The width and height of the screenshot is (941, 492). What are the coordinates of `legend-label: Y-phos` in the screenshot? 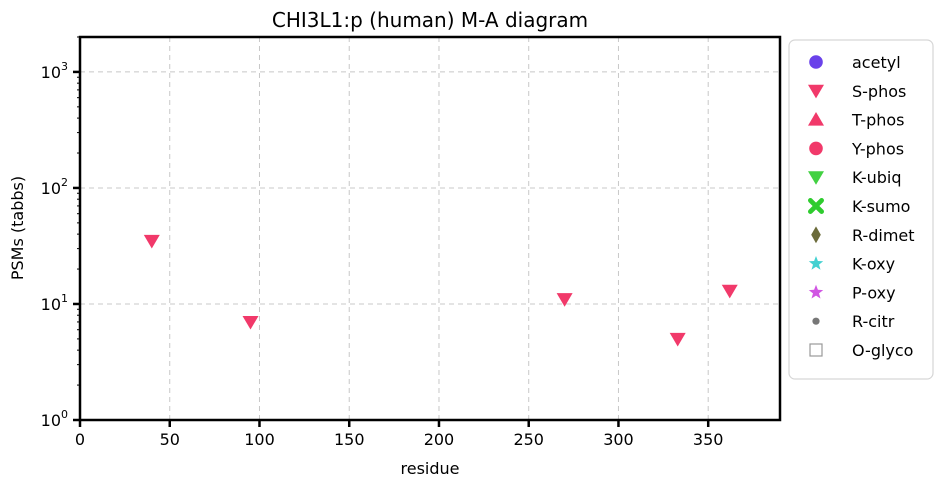 It's located at (877, 148).